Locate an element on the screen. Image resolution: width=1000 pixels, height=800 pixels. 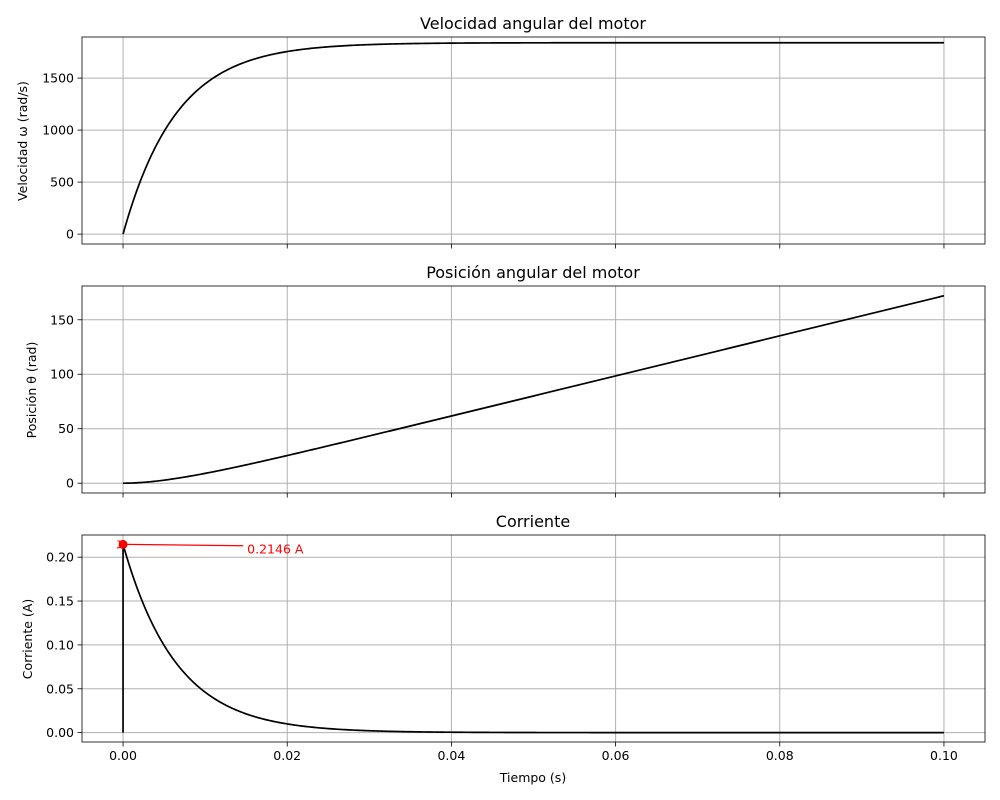
peak-current-marker is located at coordinates (123, 544).